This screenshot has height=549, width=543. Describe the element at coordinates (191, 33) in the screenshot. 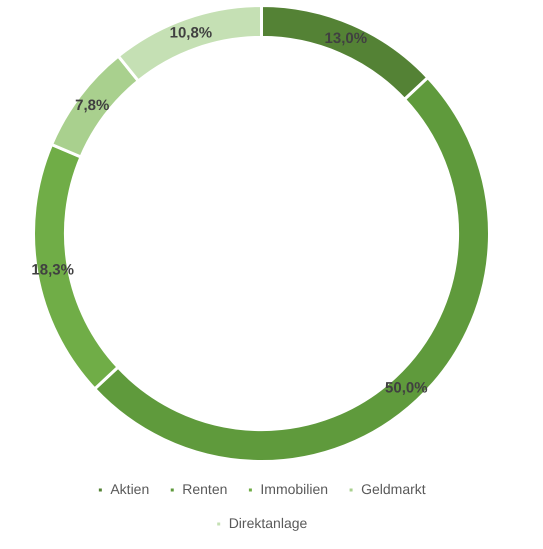

I see `data-label: 10,8%` at that location.